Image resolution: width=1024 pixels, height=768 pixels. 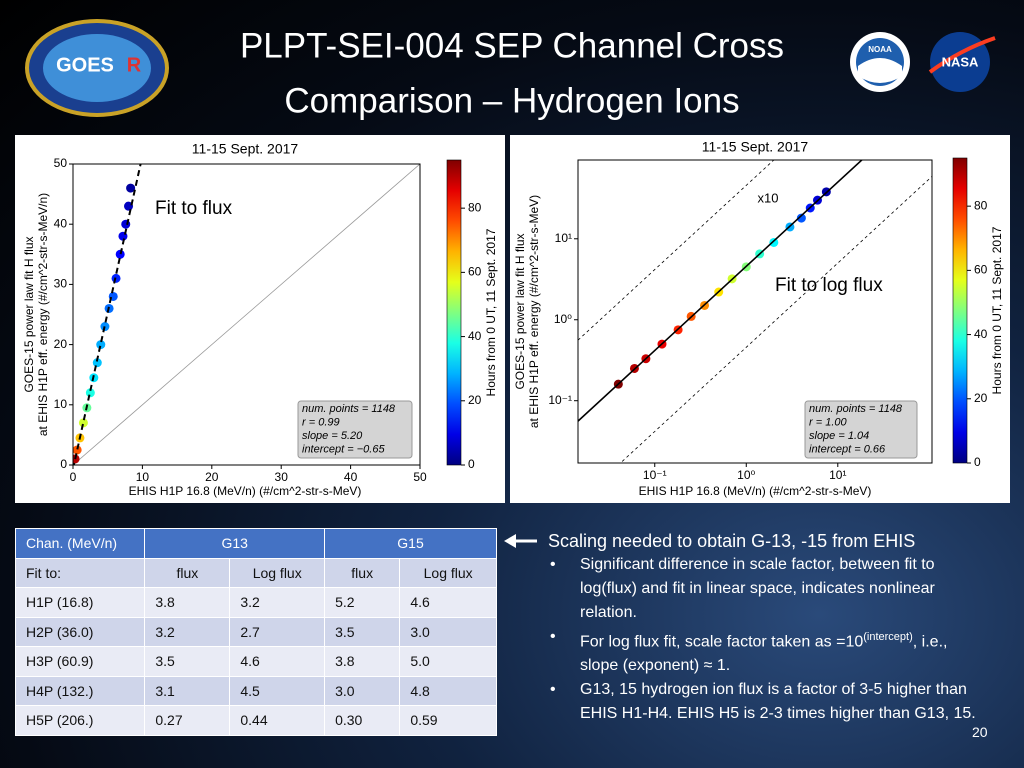 I want to click on table-cell: 0.44, so click(x=277, y=720).